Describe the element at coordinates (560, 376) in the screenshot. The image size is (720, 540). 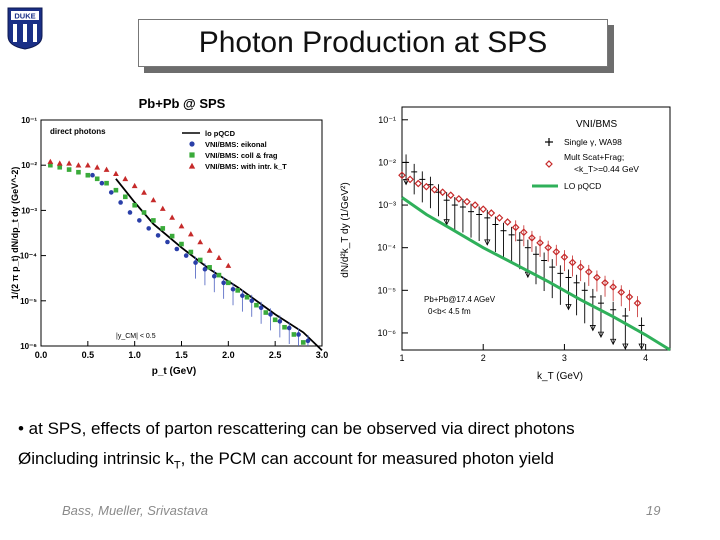
I see `right-chart-xlabel: k_T (GeV)` at that location.